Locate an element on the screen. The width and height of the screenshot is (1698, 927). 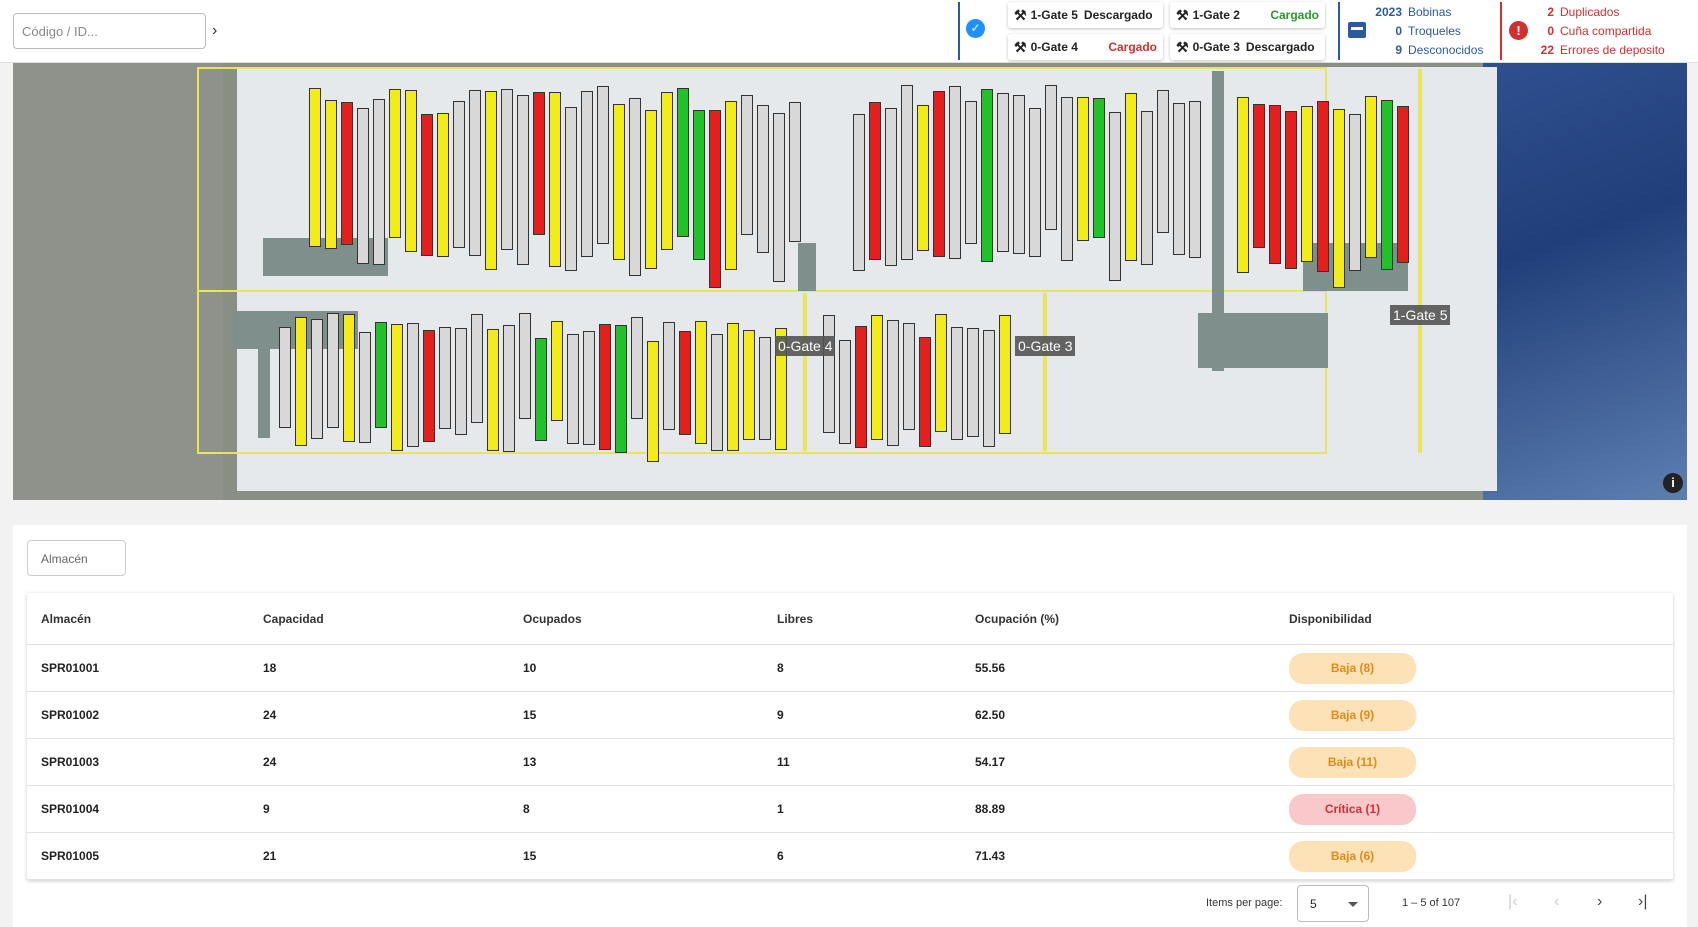
next-page-button: › is located at coordinates (1600, 901).